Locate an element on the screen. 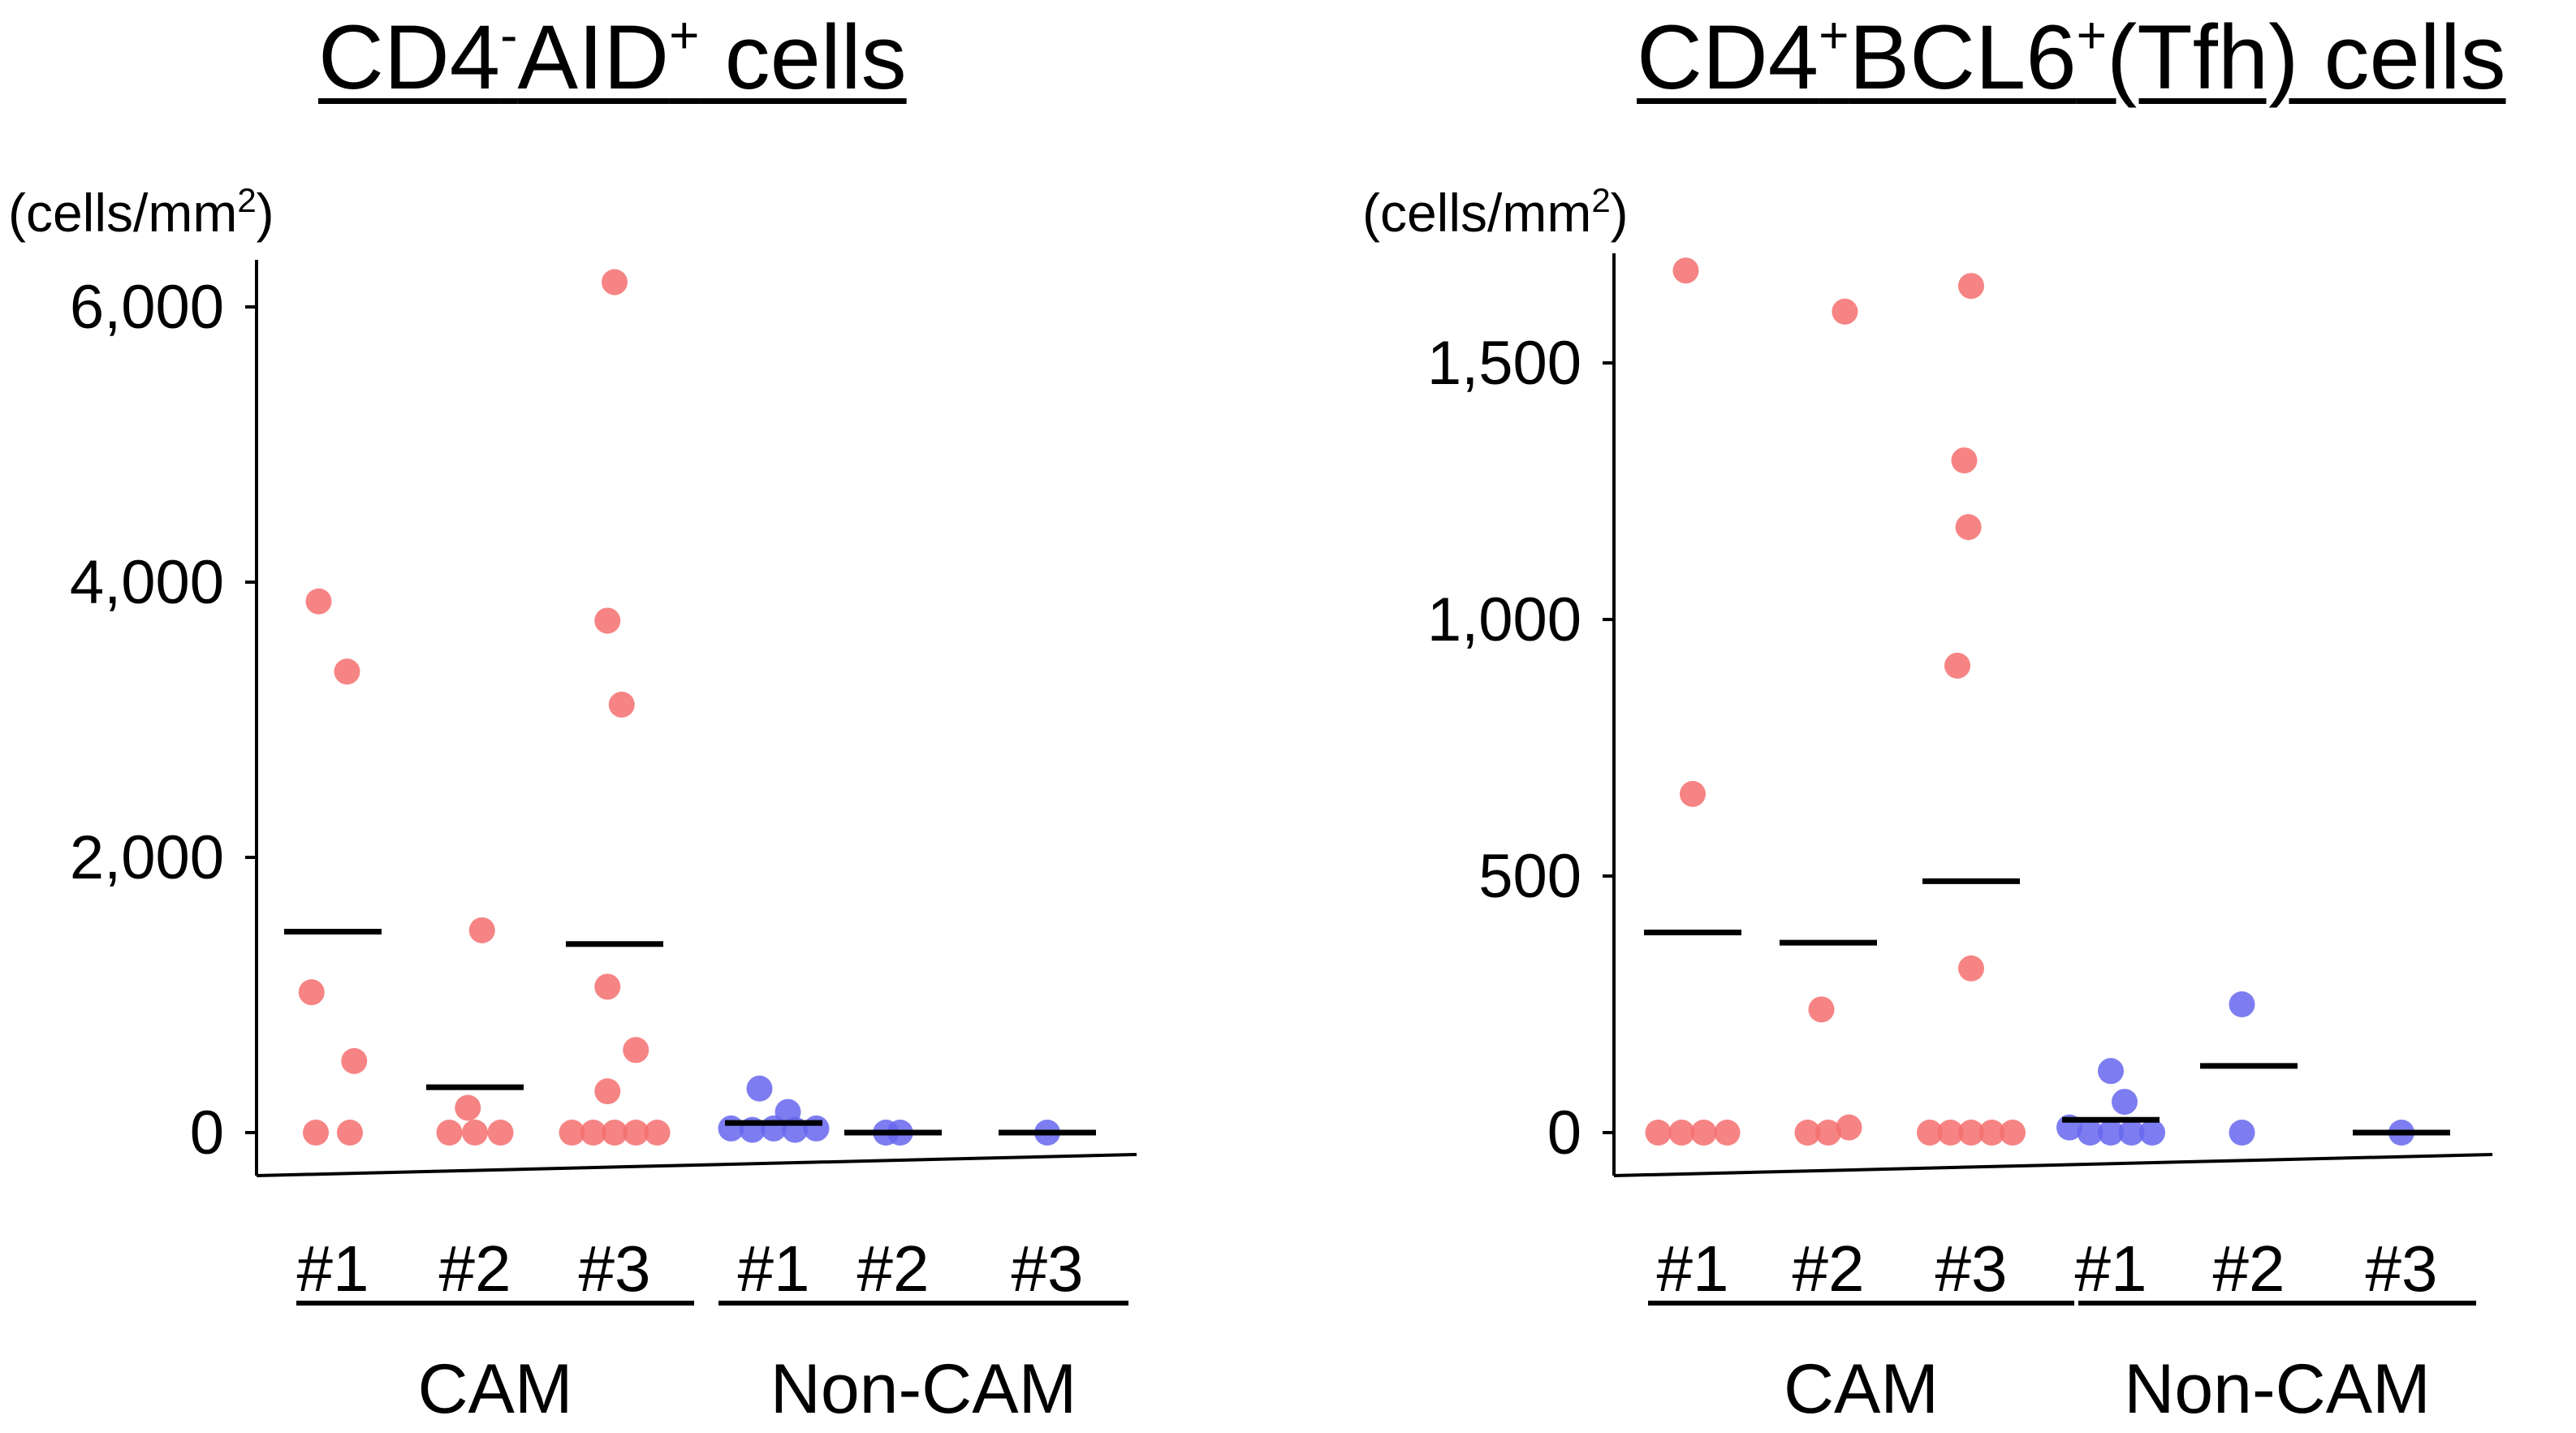 This screenshot has width=2576, height=1433. y-tick-label: 2,000 is located at coordinates (147, 857).